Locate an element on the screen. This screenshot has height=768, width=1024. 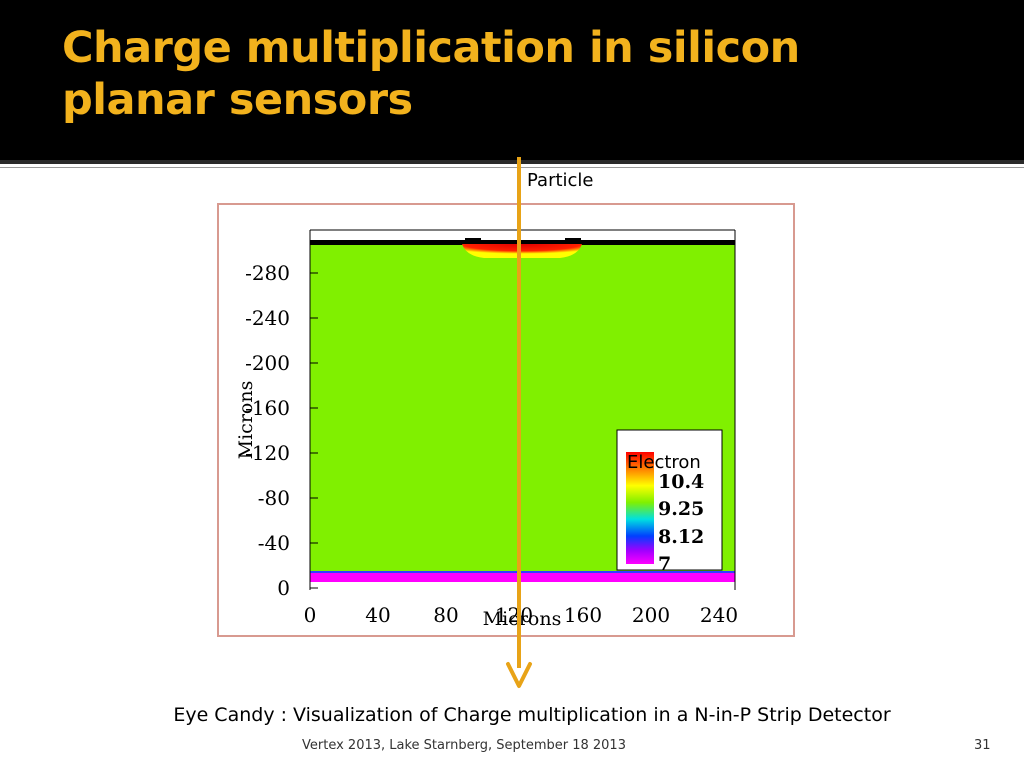
colorbar-title: Electron is located at coordinates (664, 462).